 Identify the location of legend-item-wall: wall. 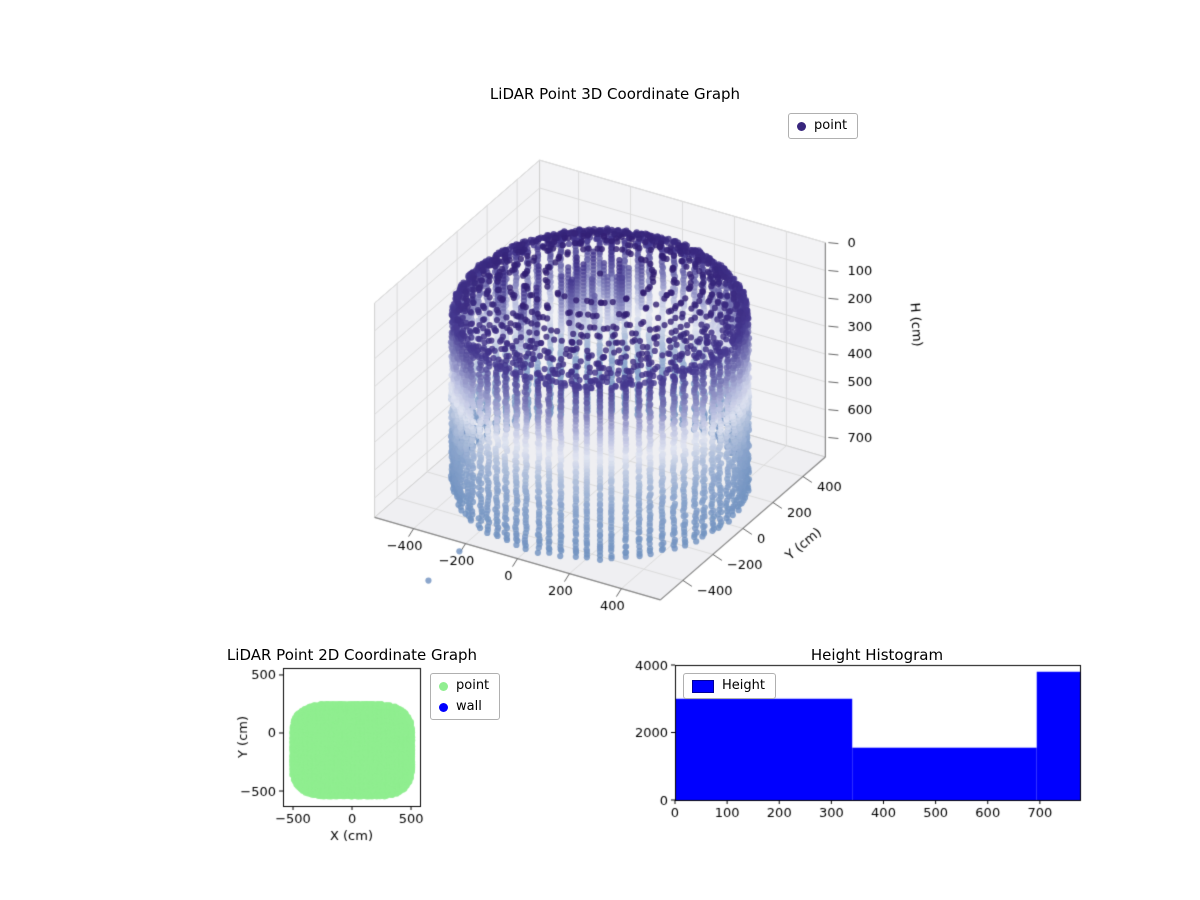
(464, 707).